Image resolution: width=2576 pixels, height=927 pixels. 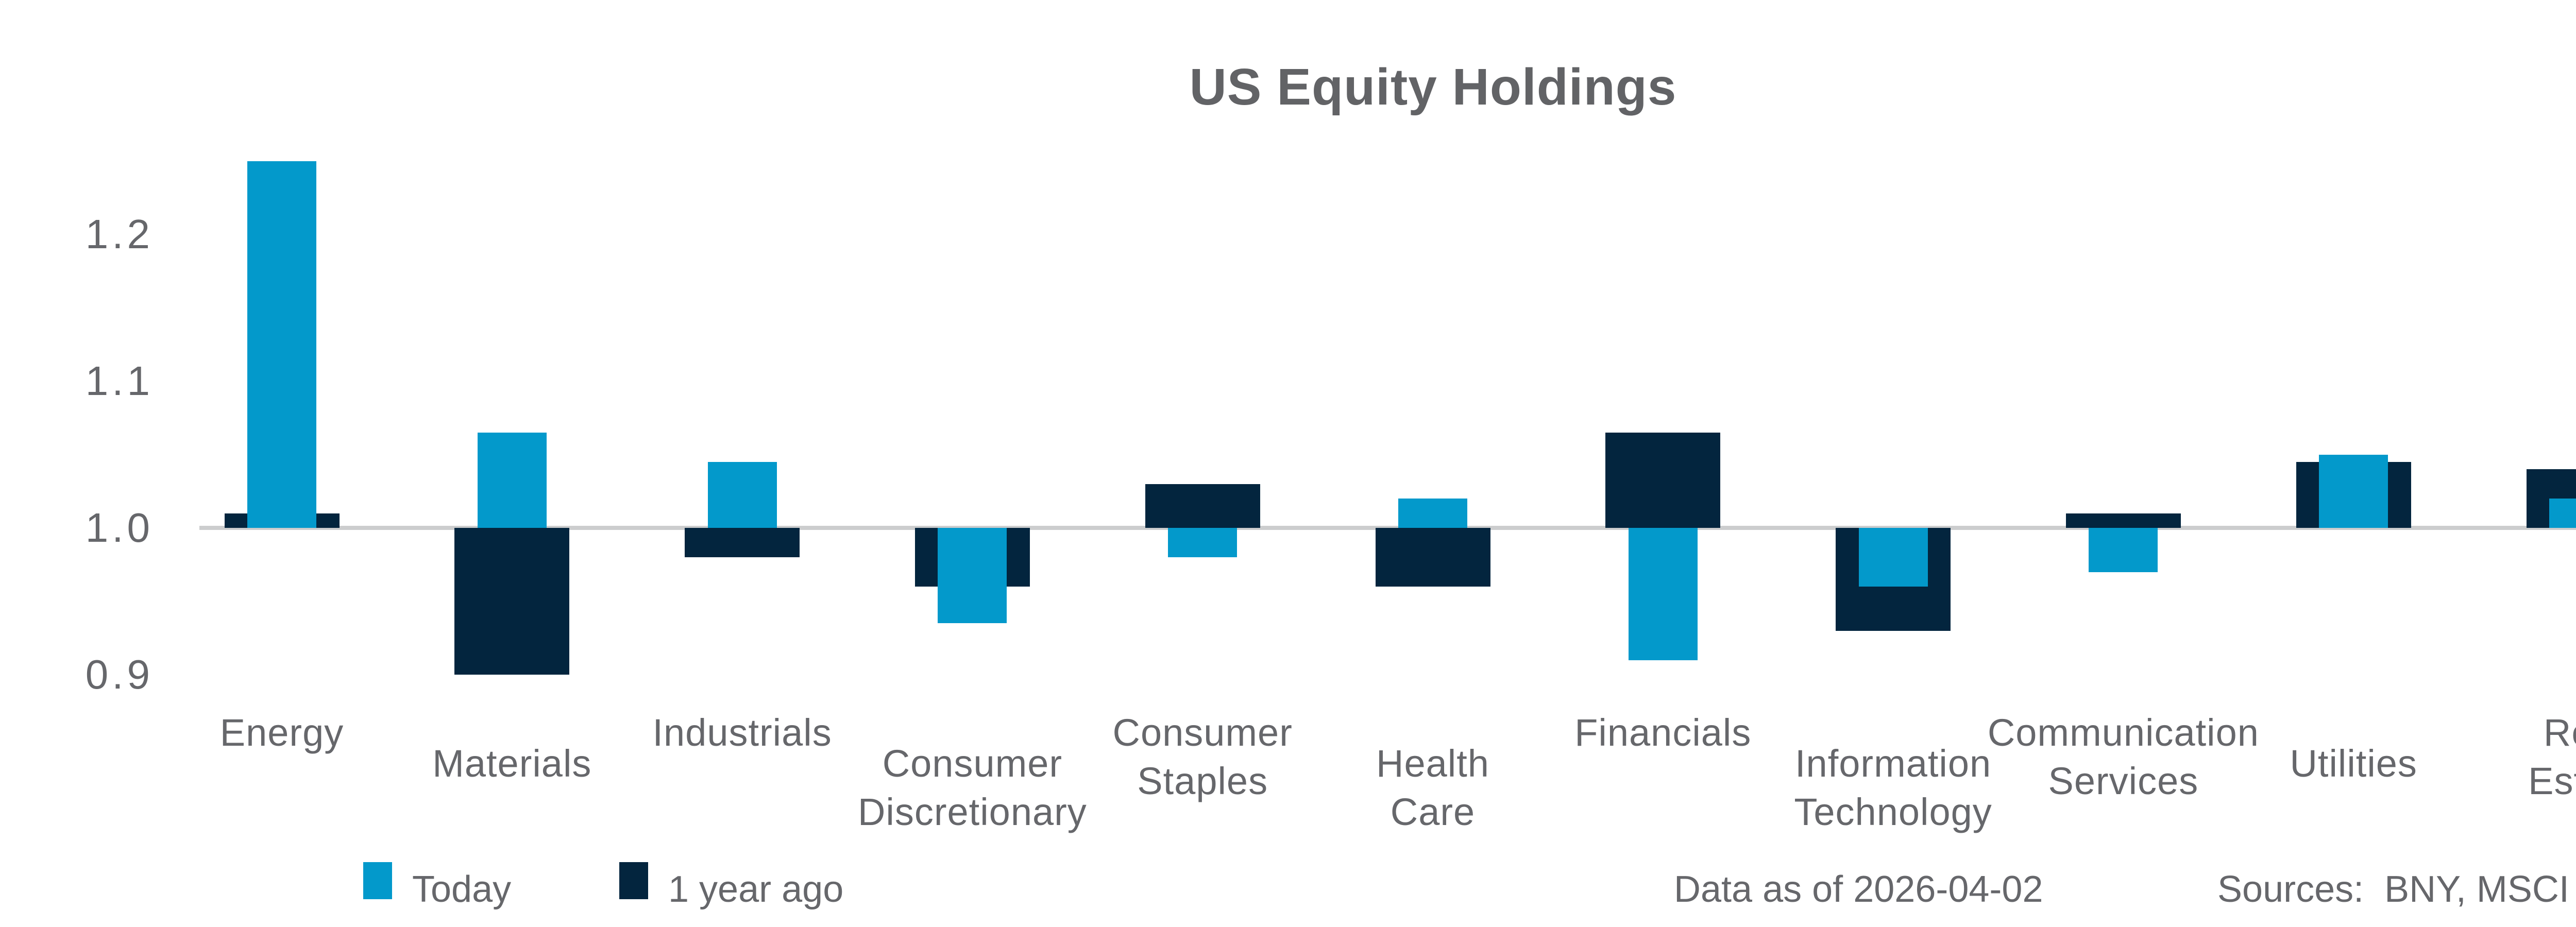 I want to click on x-category-label-line: Financials, so click(x=1663, y=732).